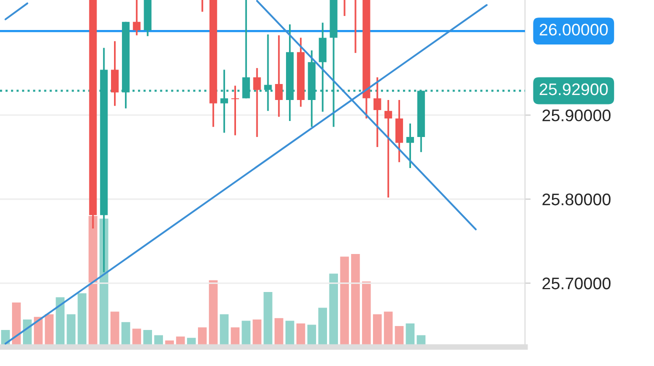 This screenshot has height=366, width=654. Describe the element at coordinates (576, 284) in the screenshot. I see `y-tick-label: 25.70000` at that location.